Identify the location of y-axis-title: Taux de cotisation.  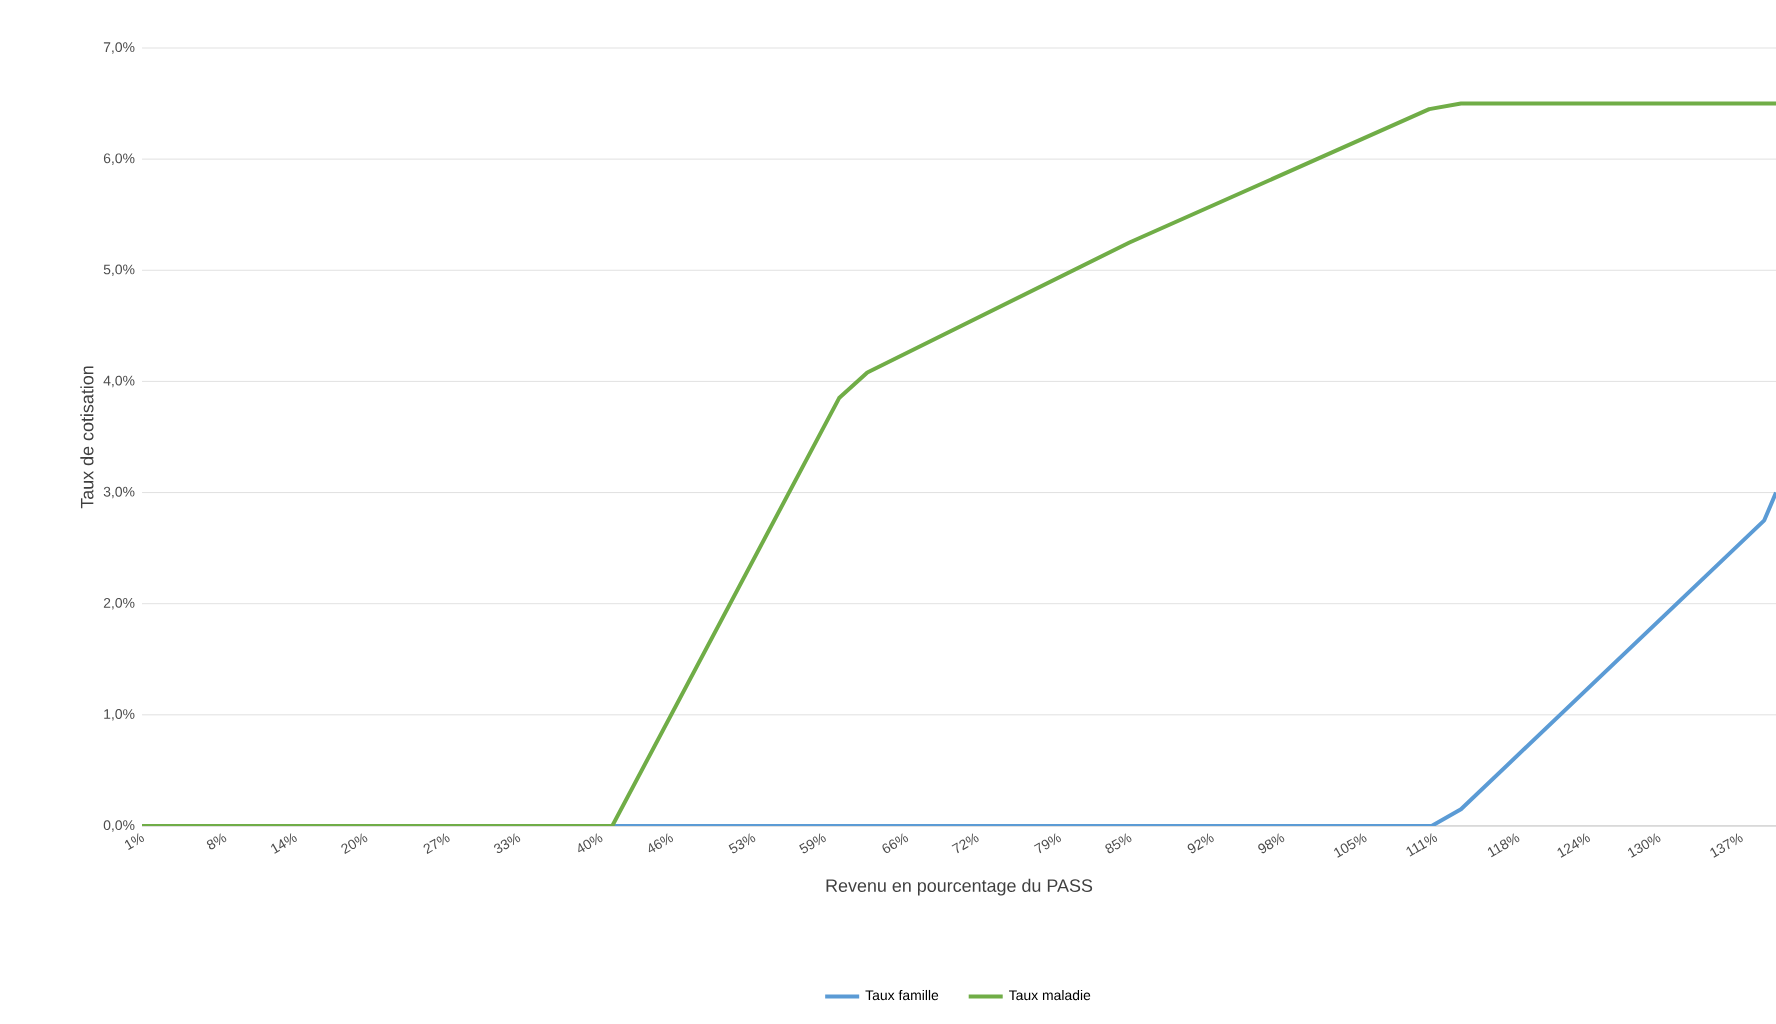
(87, 437).